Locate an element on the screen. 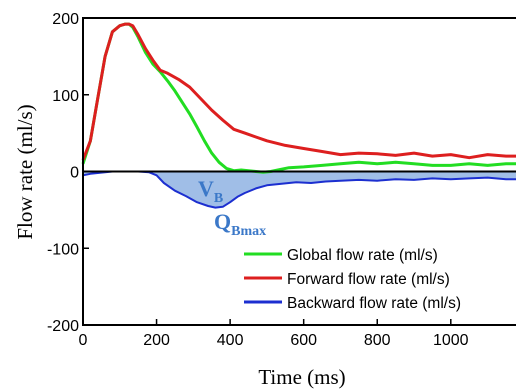  peak-backflow-label-sub: Bmax is located at coordinates (248, 231).